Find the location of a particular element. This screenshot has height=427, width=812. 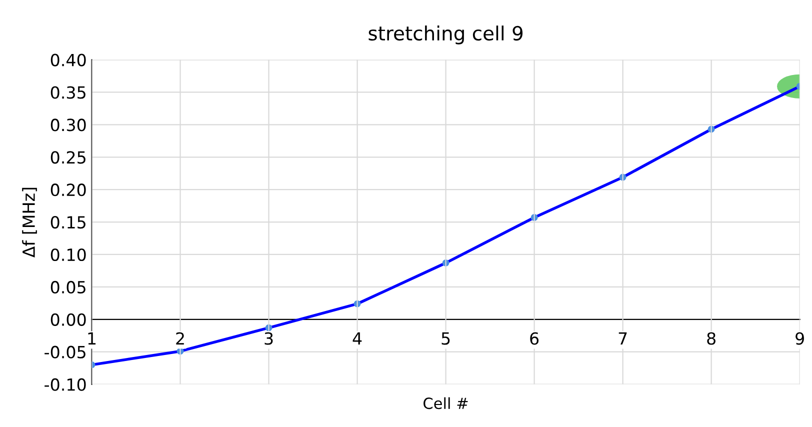

x-tick-label: 2 is located at coordinates (180, 338).